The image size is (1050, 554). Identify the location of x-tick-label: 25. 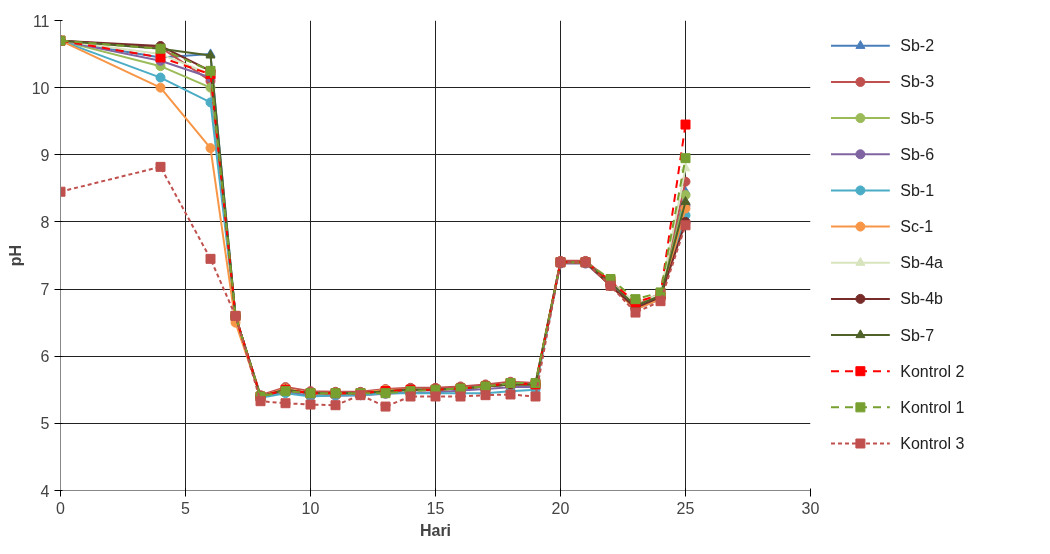
(685, 508).